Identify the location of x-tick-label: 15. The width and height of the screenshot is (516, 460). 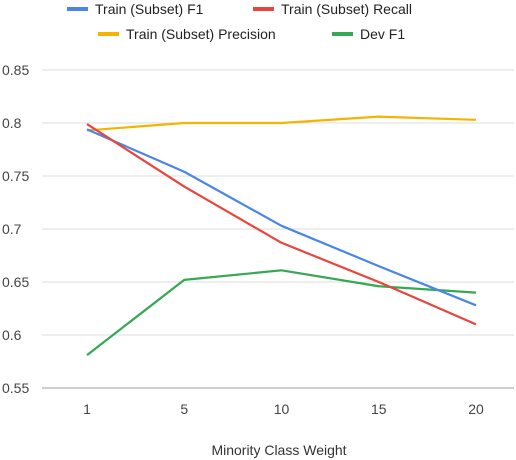
(379, 409).